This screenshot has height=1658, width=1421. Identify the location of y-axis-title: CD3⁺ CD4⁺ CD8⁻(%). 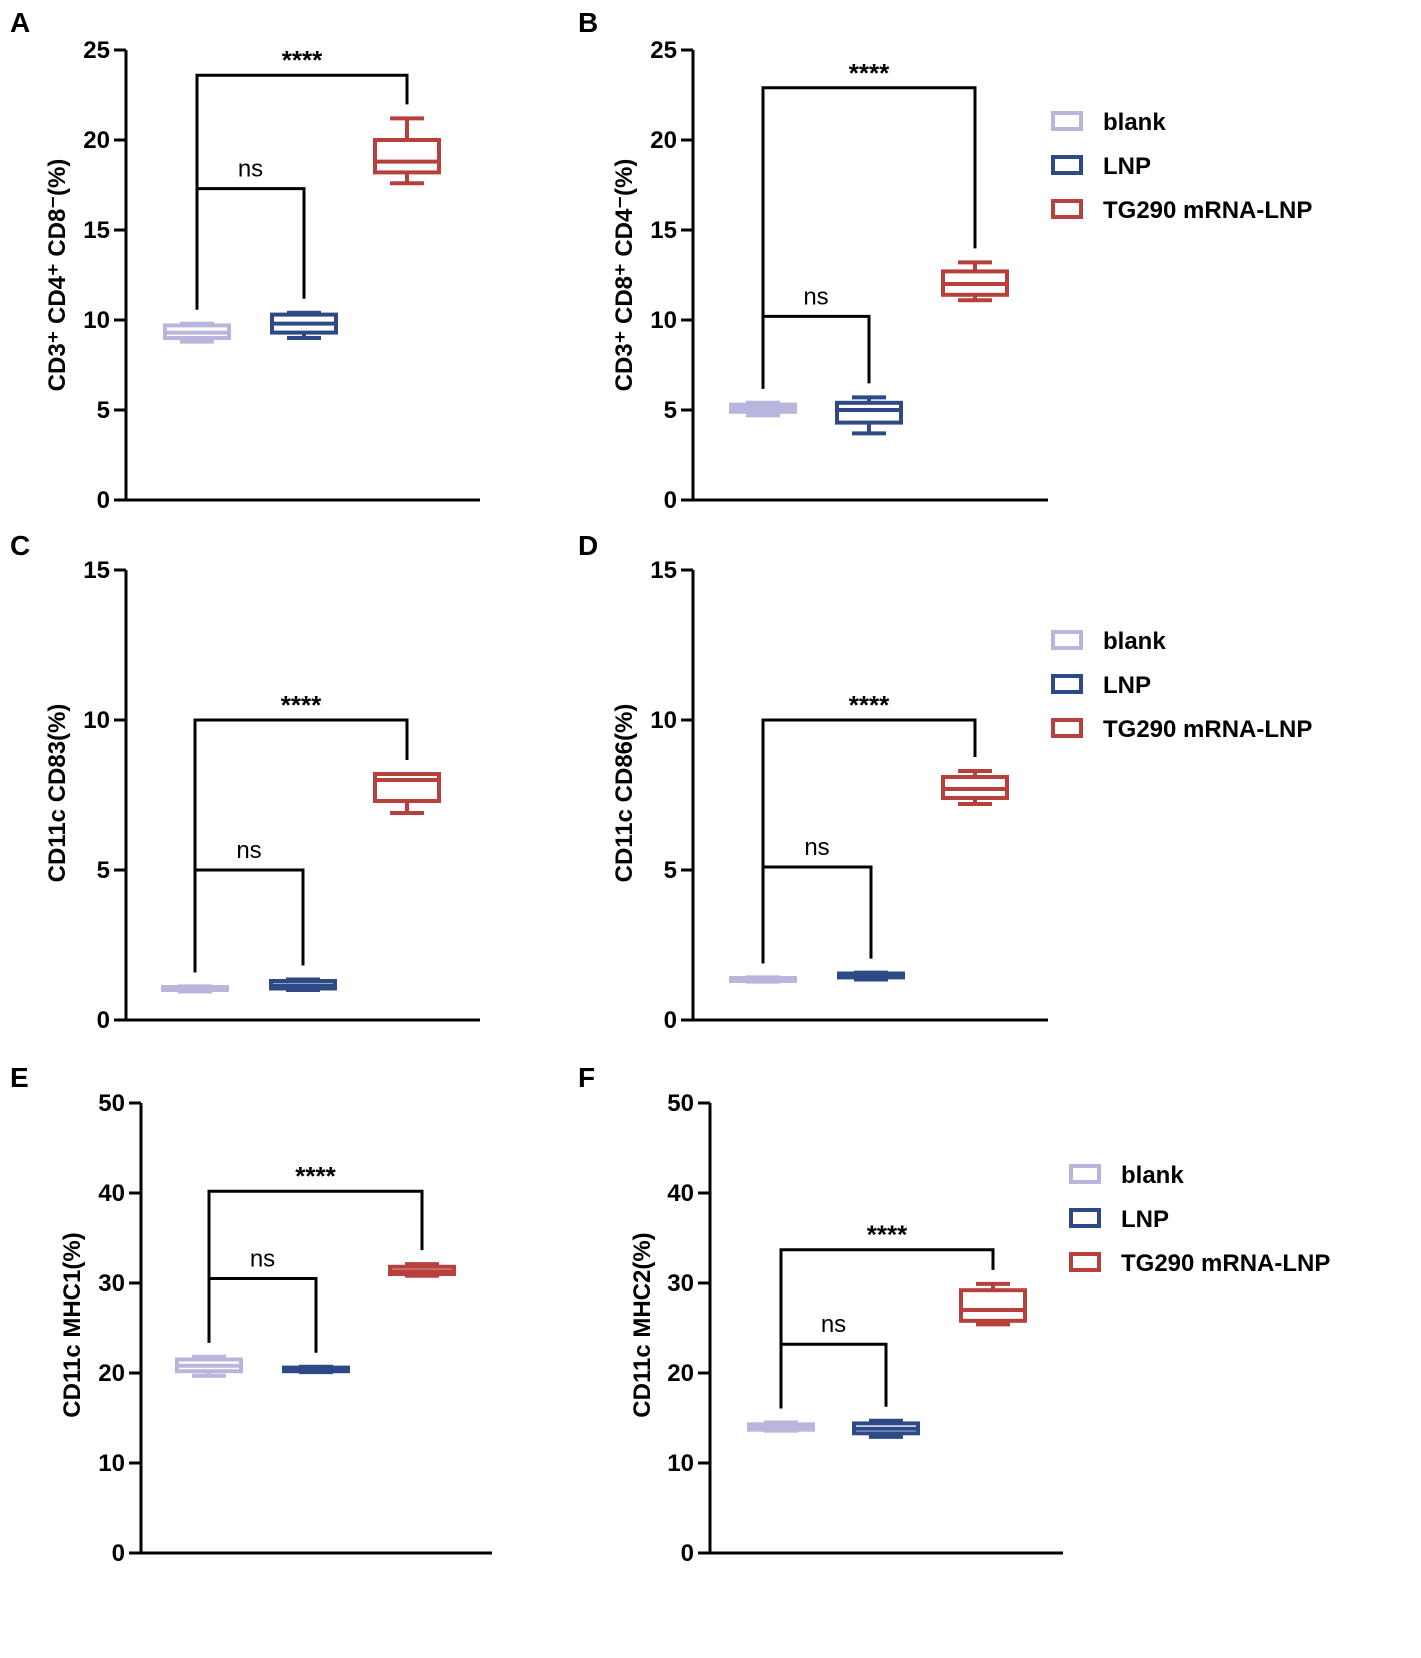
(57, 275).